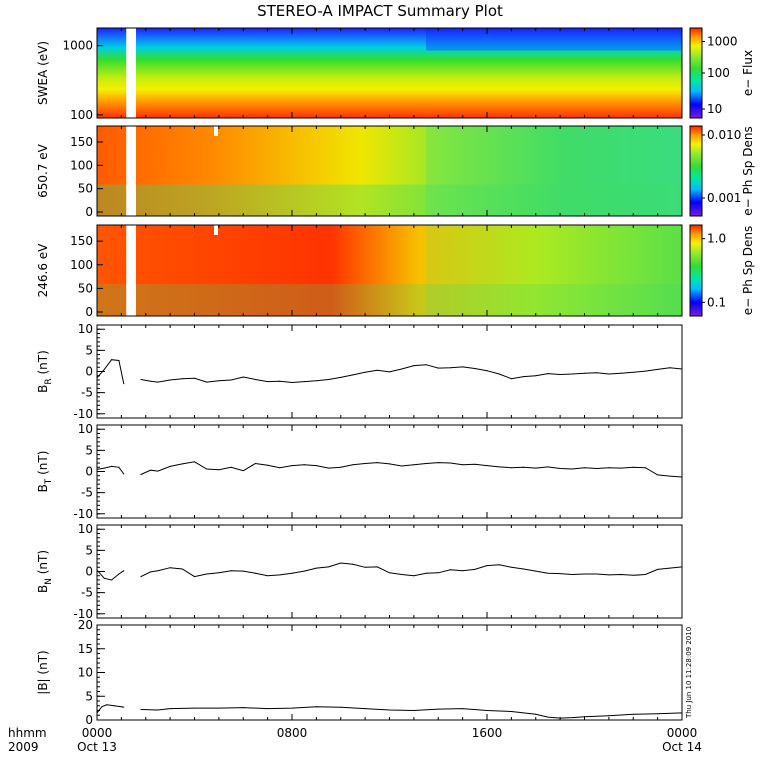 This screenshot has width=780, height=780. I want to click on y-tick-label-4-2: 0, so click(89, 472).